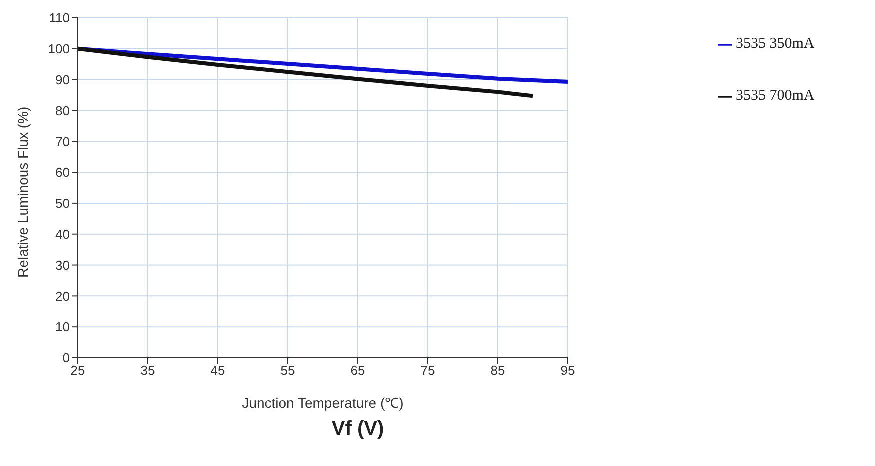 The width and height of the screenshot is (875, 466). I want to click on y-tick-label: 60, so click(63, 172).